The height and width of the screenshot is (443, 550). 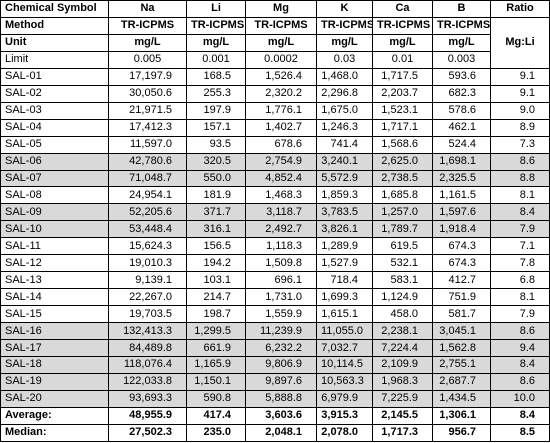 What do you see at coordinates (520, 144) in the screenshot?
I see `value-cell: 7.3` at bounding box center [520, 144].